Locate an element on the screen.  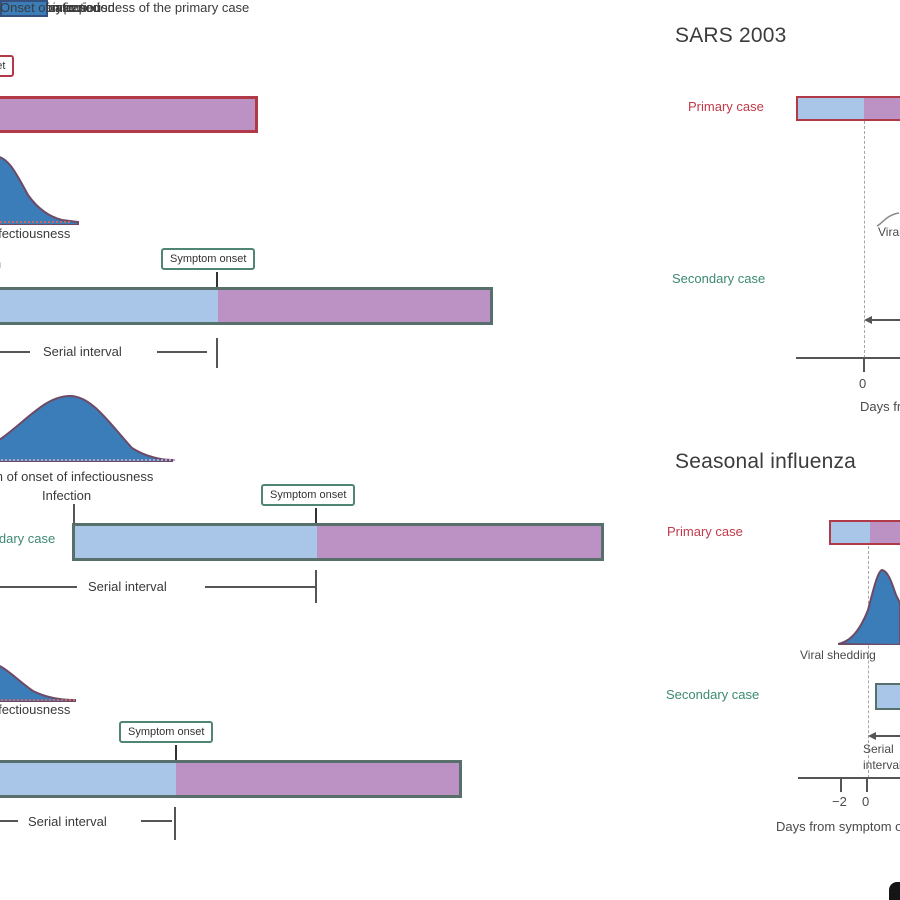
clipped-corner-mark is located at coordinates (894, 891).